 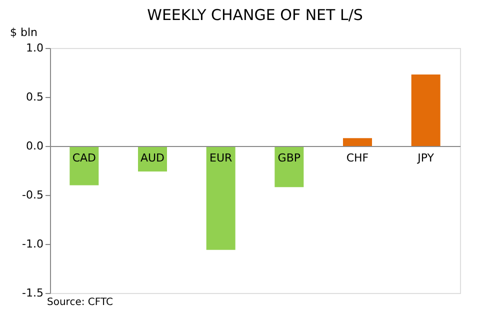 What do you see at coordinates (221, 158) in the screenshot?
I see `x-tick-label: EUR` at bounding box center [221, 158].